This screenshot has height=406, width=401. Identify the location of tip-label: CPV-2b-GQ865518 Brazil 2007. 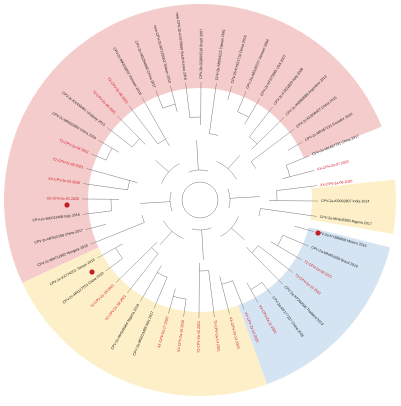
(201, 54).